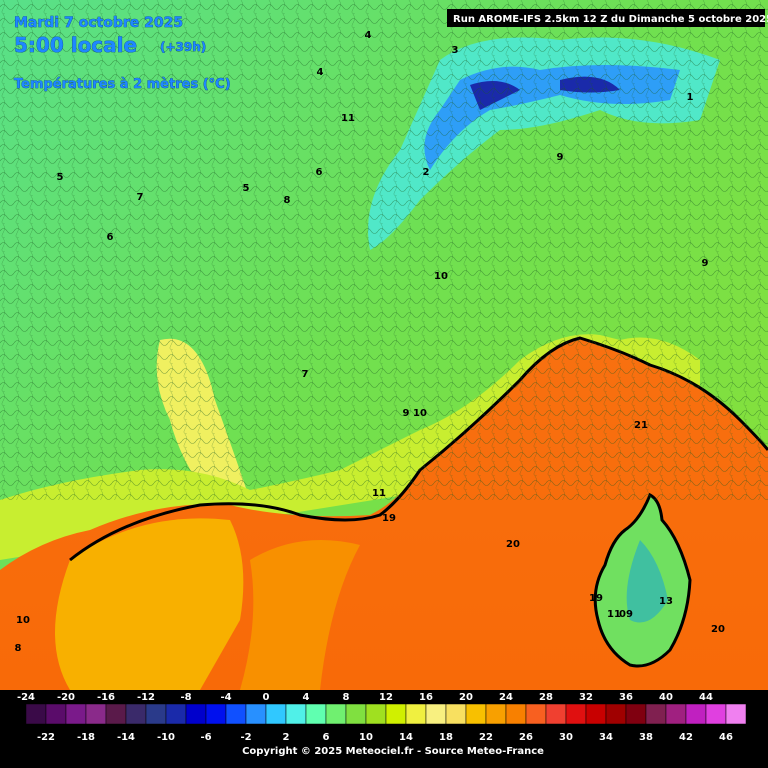 The height and width of the screenshot is (768, 768). I want to click on legend-label-top: 0, so click(266, 697).